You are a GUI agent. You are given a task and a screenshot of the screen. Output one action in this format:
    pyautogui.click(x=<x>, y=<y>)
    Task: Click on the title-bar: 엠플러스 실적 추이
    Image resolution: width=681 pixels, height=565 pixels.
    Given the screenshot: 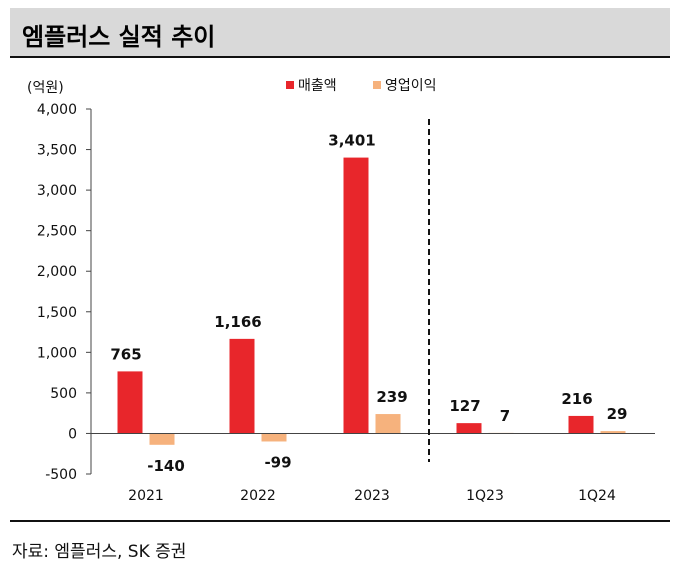 What is the action you would take?
    pyautogui.click(x=340, y=33)
    